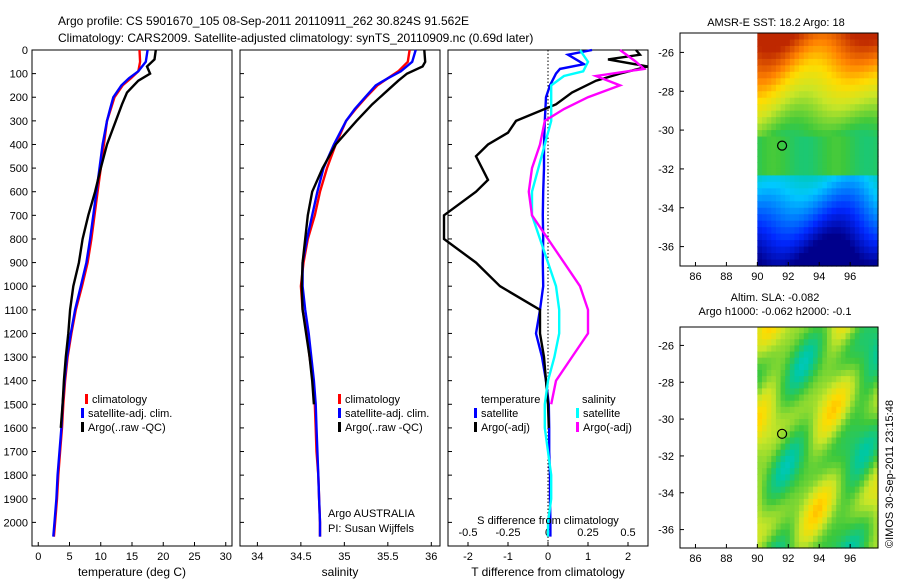 This screenshot has height=585, width=900. Describe the element at coordinates (666, 383) in the screenshot. I see `map-y-tick-label: -28` at that location.